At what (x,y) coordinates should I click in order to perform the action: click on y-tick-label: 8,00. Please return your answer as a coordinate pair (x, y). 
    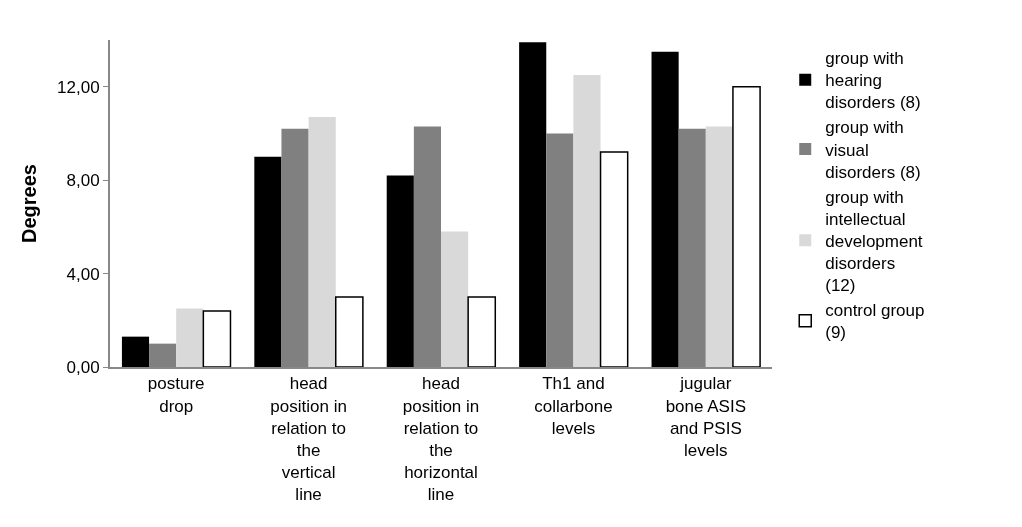
    Looking at the image, I should click on (83, 181).